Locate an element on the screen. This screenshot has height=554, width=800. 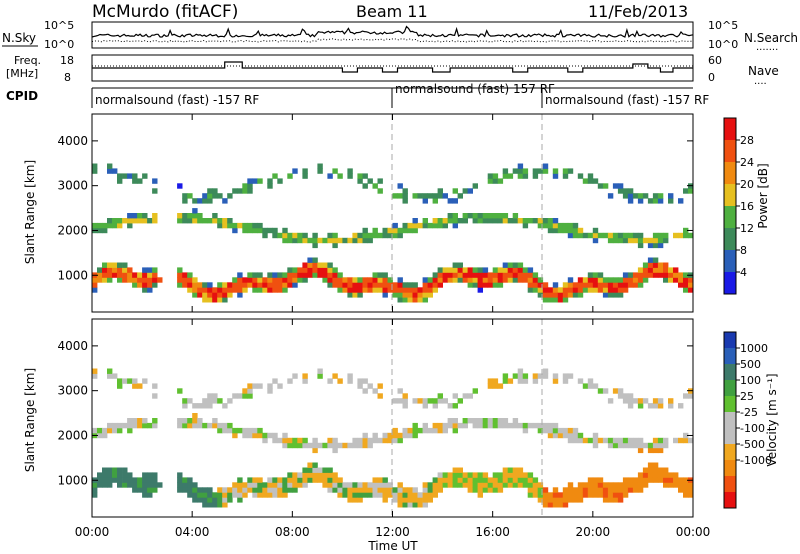
power-colorbar-tick: 4 is located at coordinates (743, 272).